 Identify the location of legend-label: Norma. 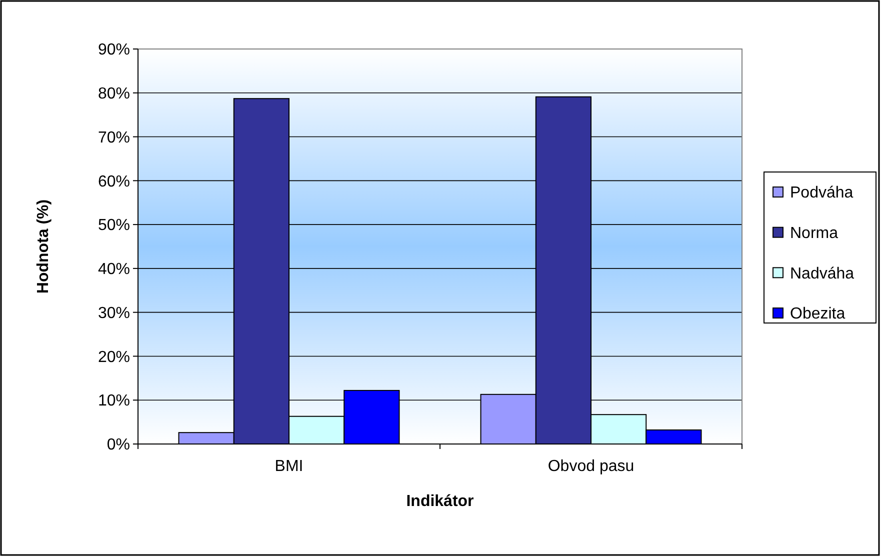
(814, 233).